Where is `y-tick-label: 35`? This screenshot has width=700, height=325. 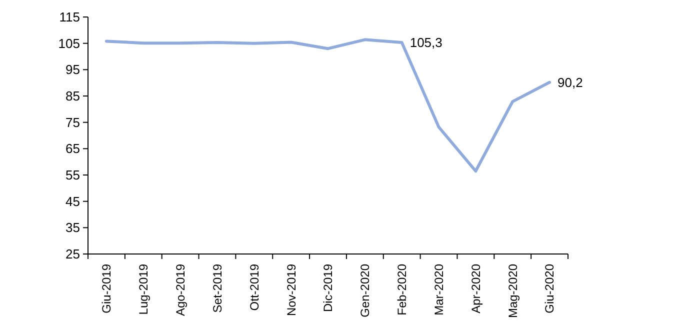 y-tick-label: 35 is located at coordinates (73, 228).